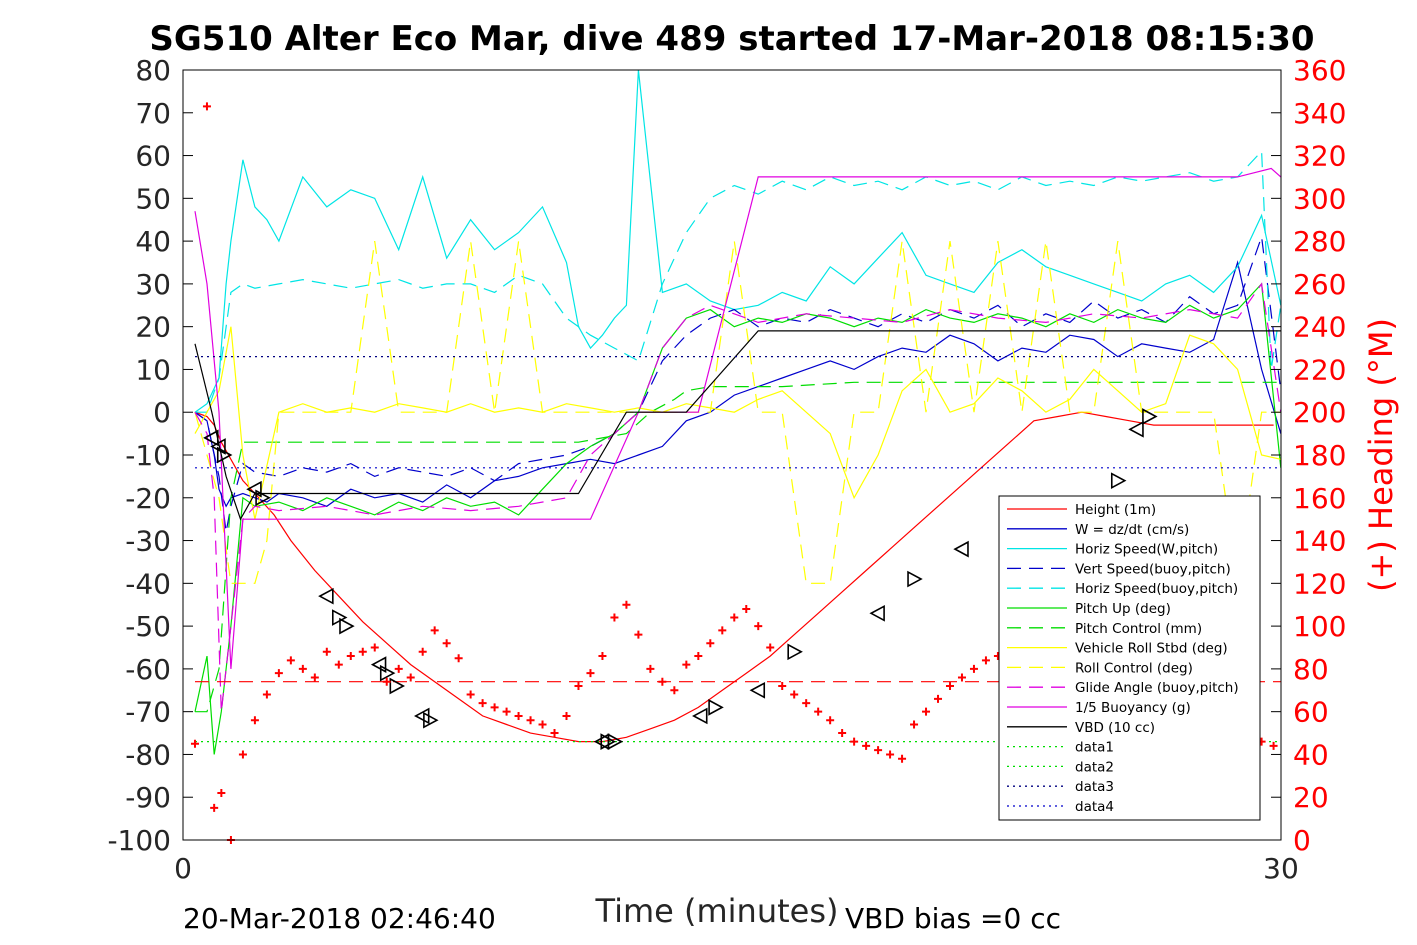 Image resolution: width=1417 pixels, height=945 pixels. I want to click on y-tick-label-left: -10, so click(148, 455).